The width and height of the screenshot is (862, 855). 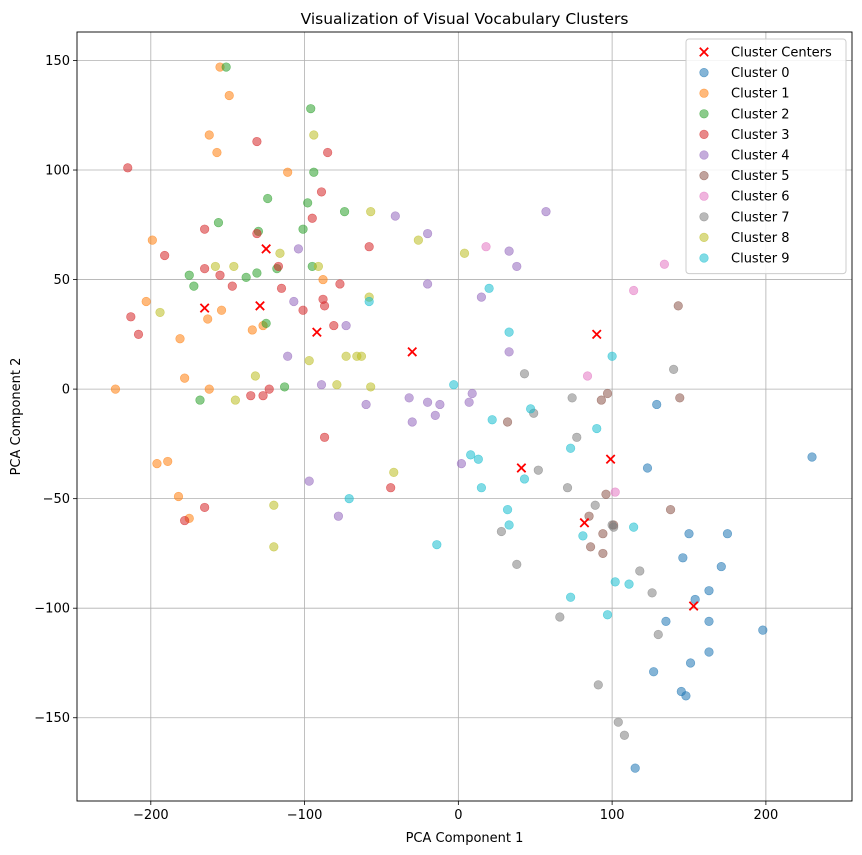 I want to click on legend-label: Cluster 7, so click(x=760, y=217).